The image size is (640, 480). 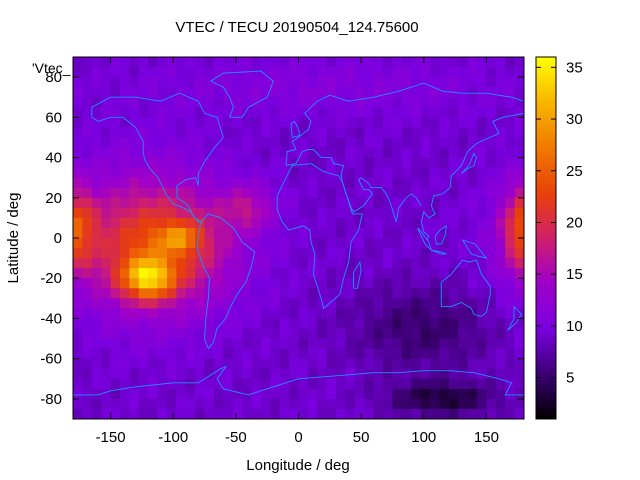 I want to click on coastline-path, so click(x=241, y=94).